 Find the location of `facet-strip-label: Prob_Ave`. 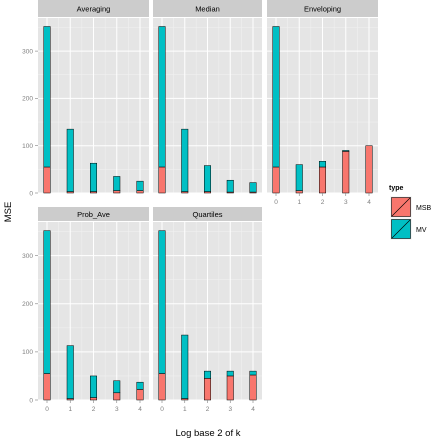

facet-strip-label: Prob_Ave is located at coordinates (93, 214).